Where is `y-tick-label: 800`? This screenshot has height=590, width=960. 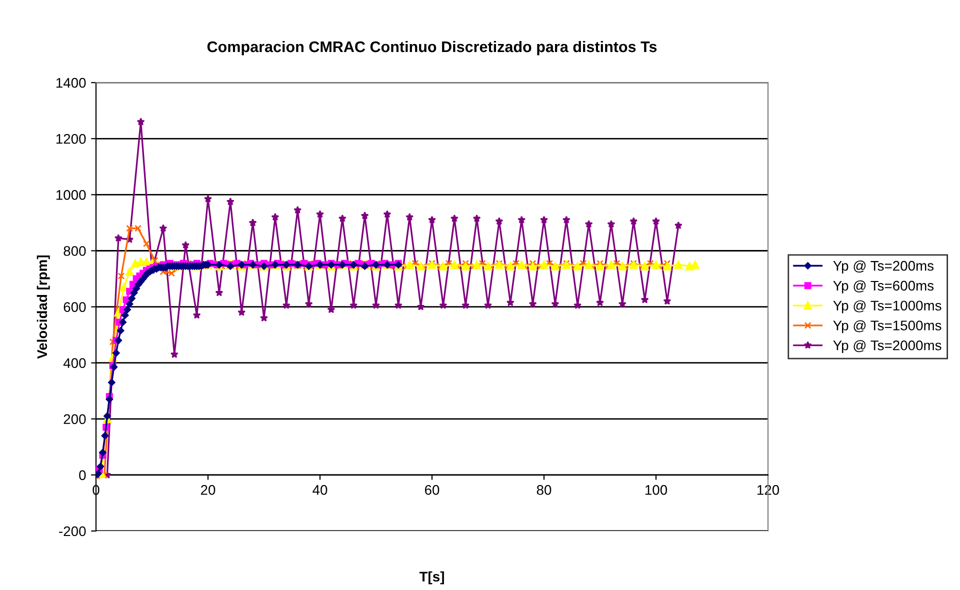 y-tick-label: 800 is located at coordinates (75, 251).